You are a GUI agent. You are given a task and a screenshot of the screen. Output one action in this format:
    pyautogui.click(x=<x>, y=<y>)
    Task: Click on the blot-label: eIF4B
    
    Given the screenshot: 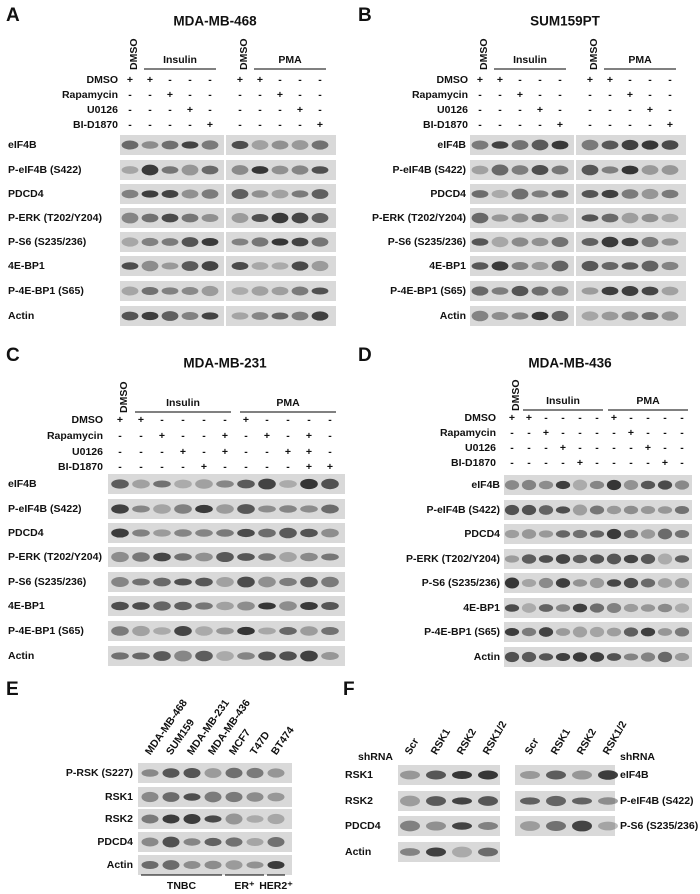 What is the action you would take?
    pyautogui.click(x=451, y=145)
    